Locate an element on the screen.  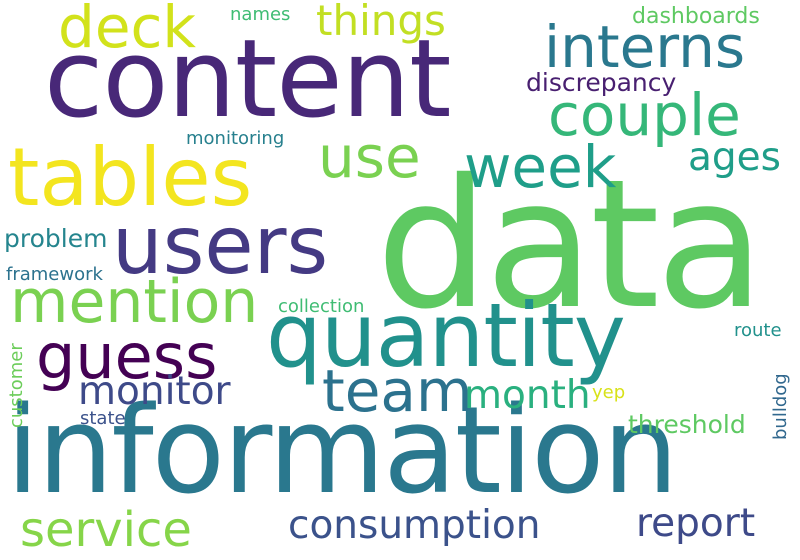
word-ages: ages is located at coordinates (734, 157).